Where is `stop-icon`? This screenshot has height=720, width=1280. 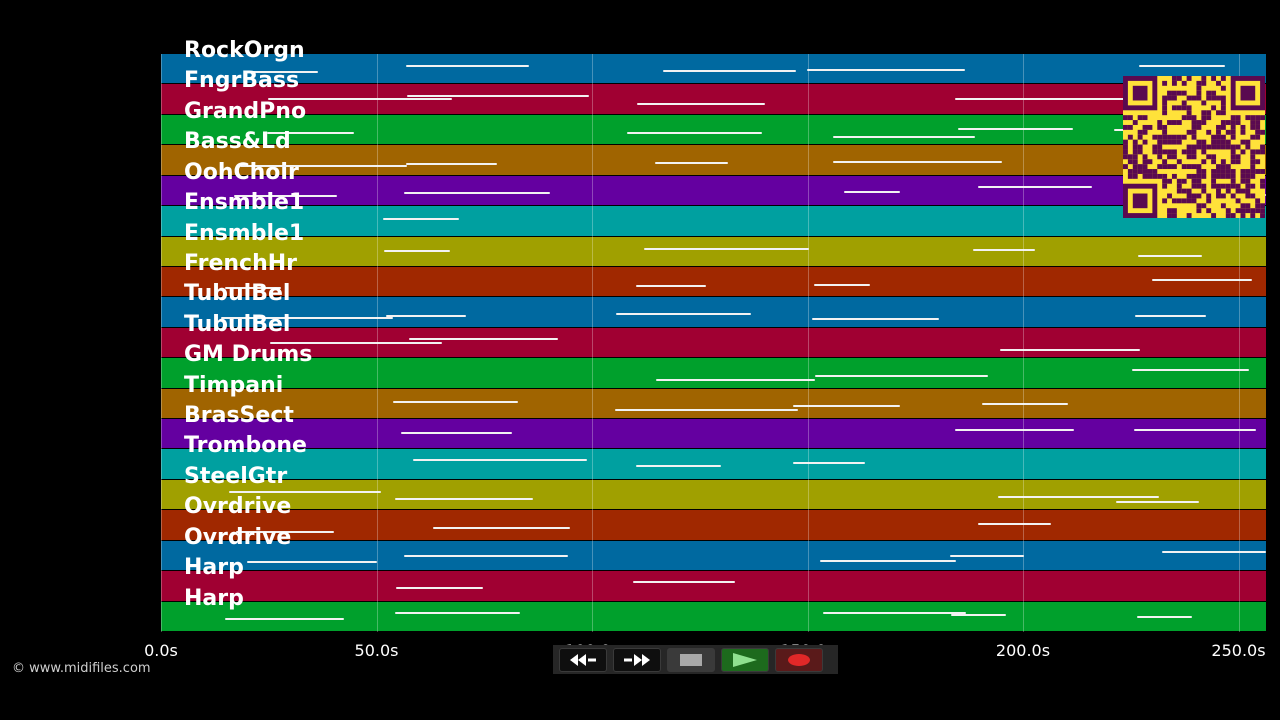
stop-icon is located at coordinates (691, 659).